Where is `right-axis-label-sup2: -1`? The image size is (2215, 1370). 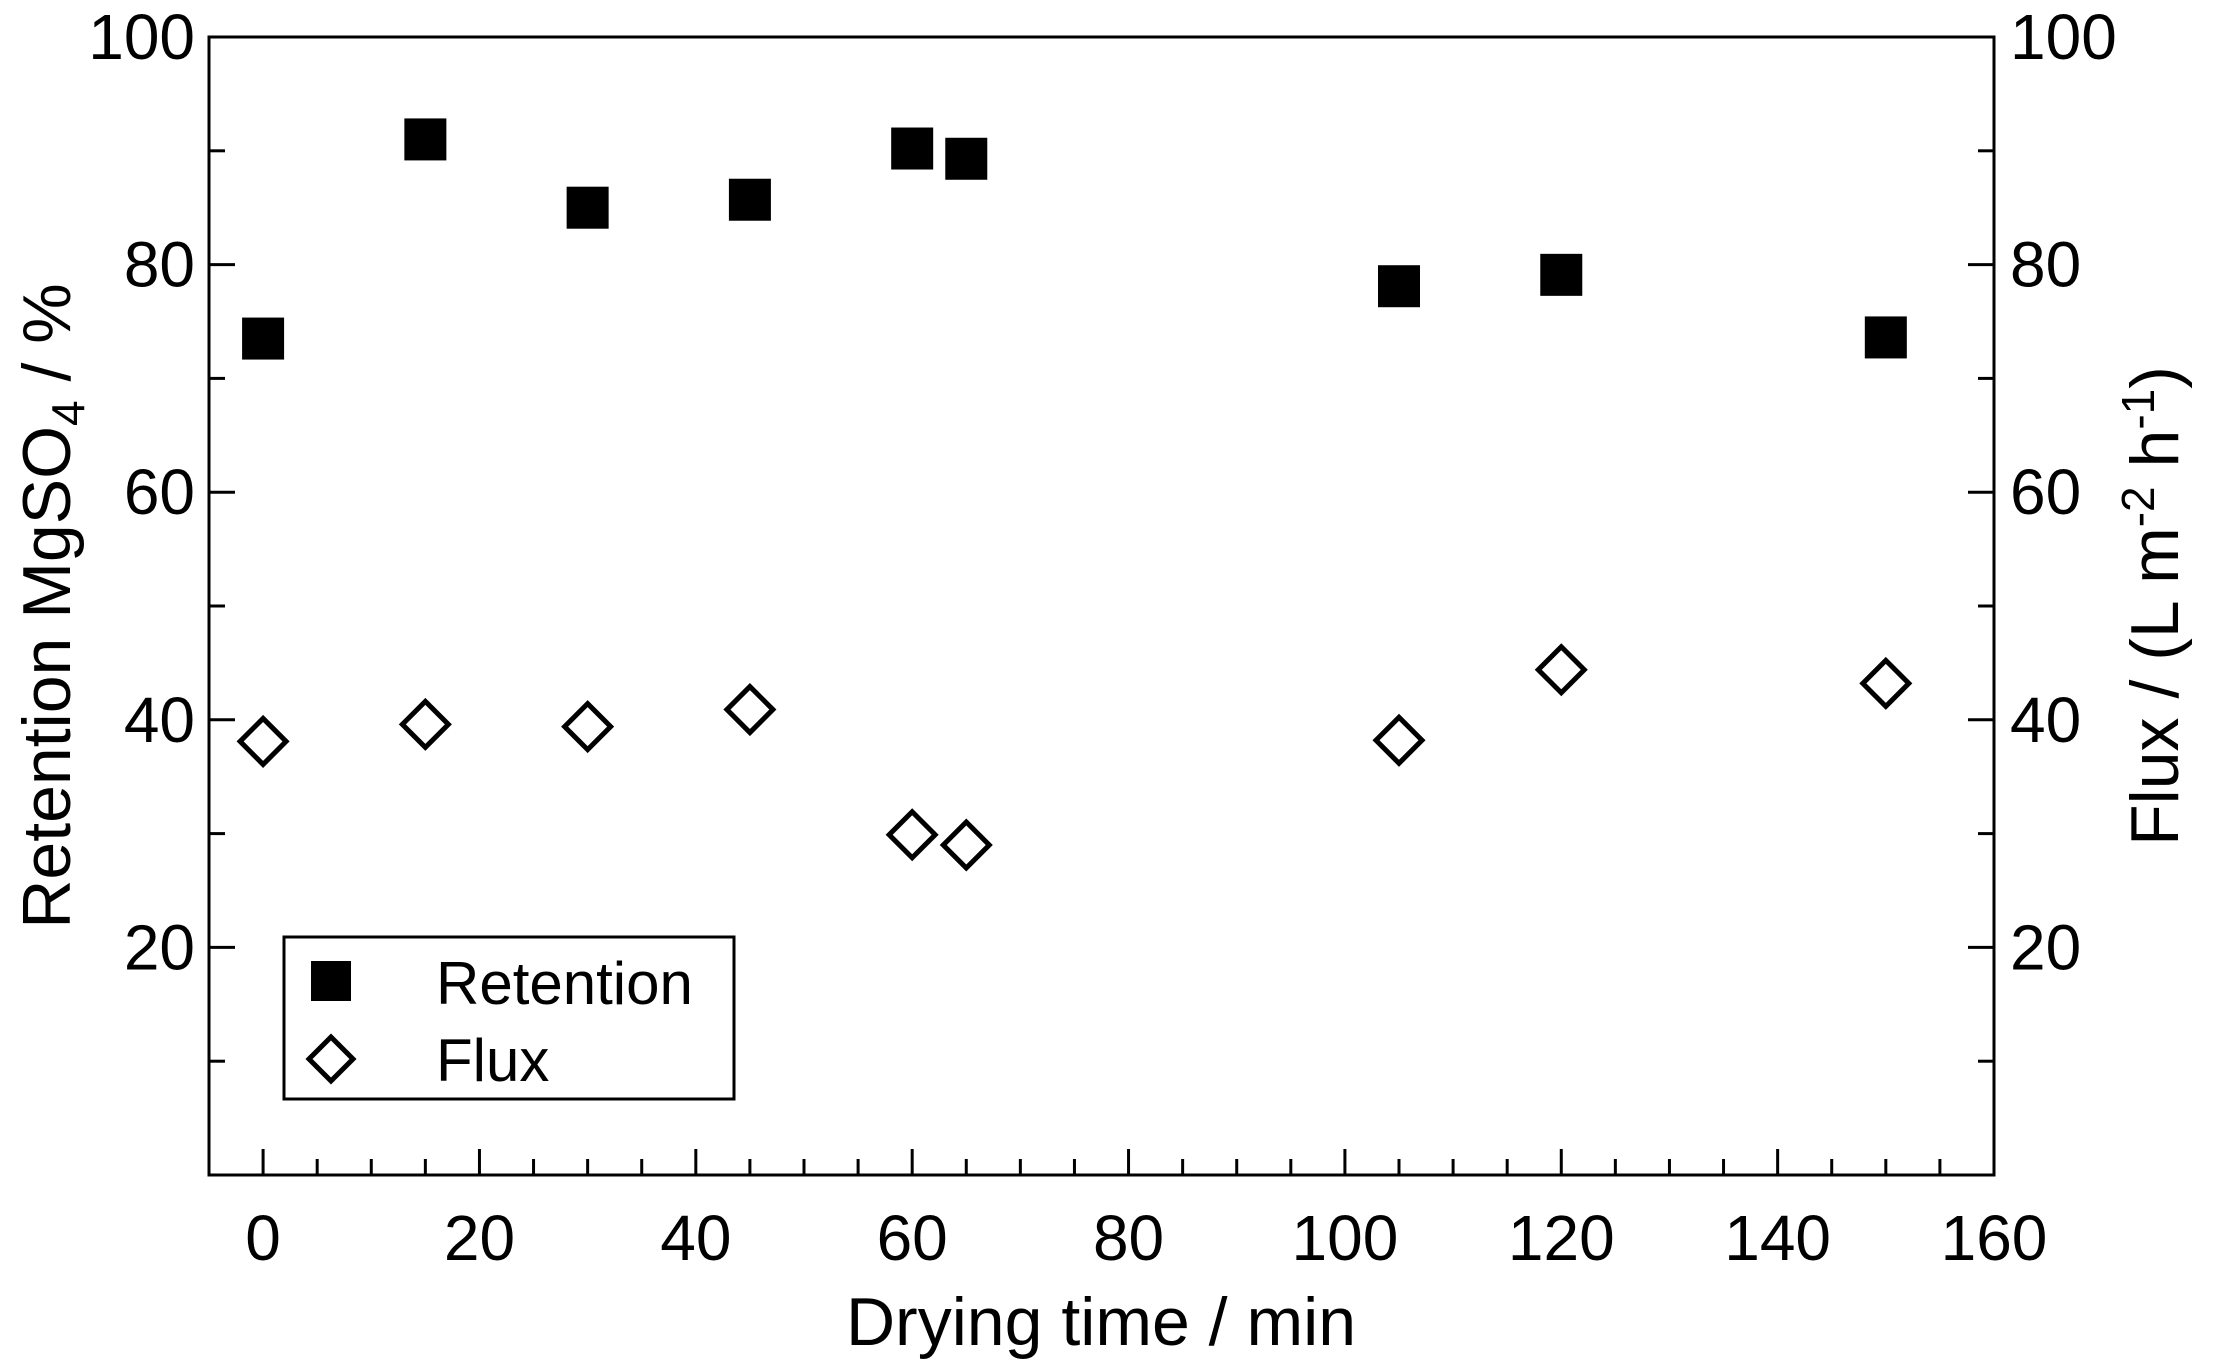
right-axis-label-sup2: -1 is located at coordinates (2138, 409).